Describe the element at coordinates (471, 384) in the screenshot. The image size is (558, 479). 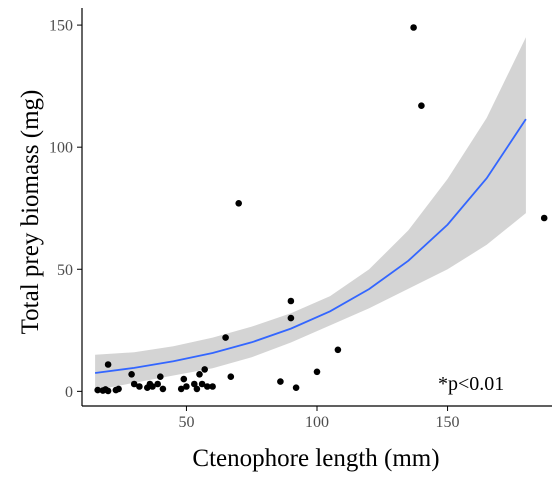
I see `significance-annotation: *p<0.01` at that location.